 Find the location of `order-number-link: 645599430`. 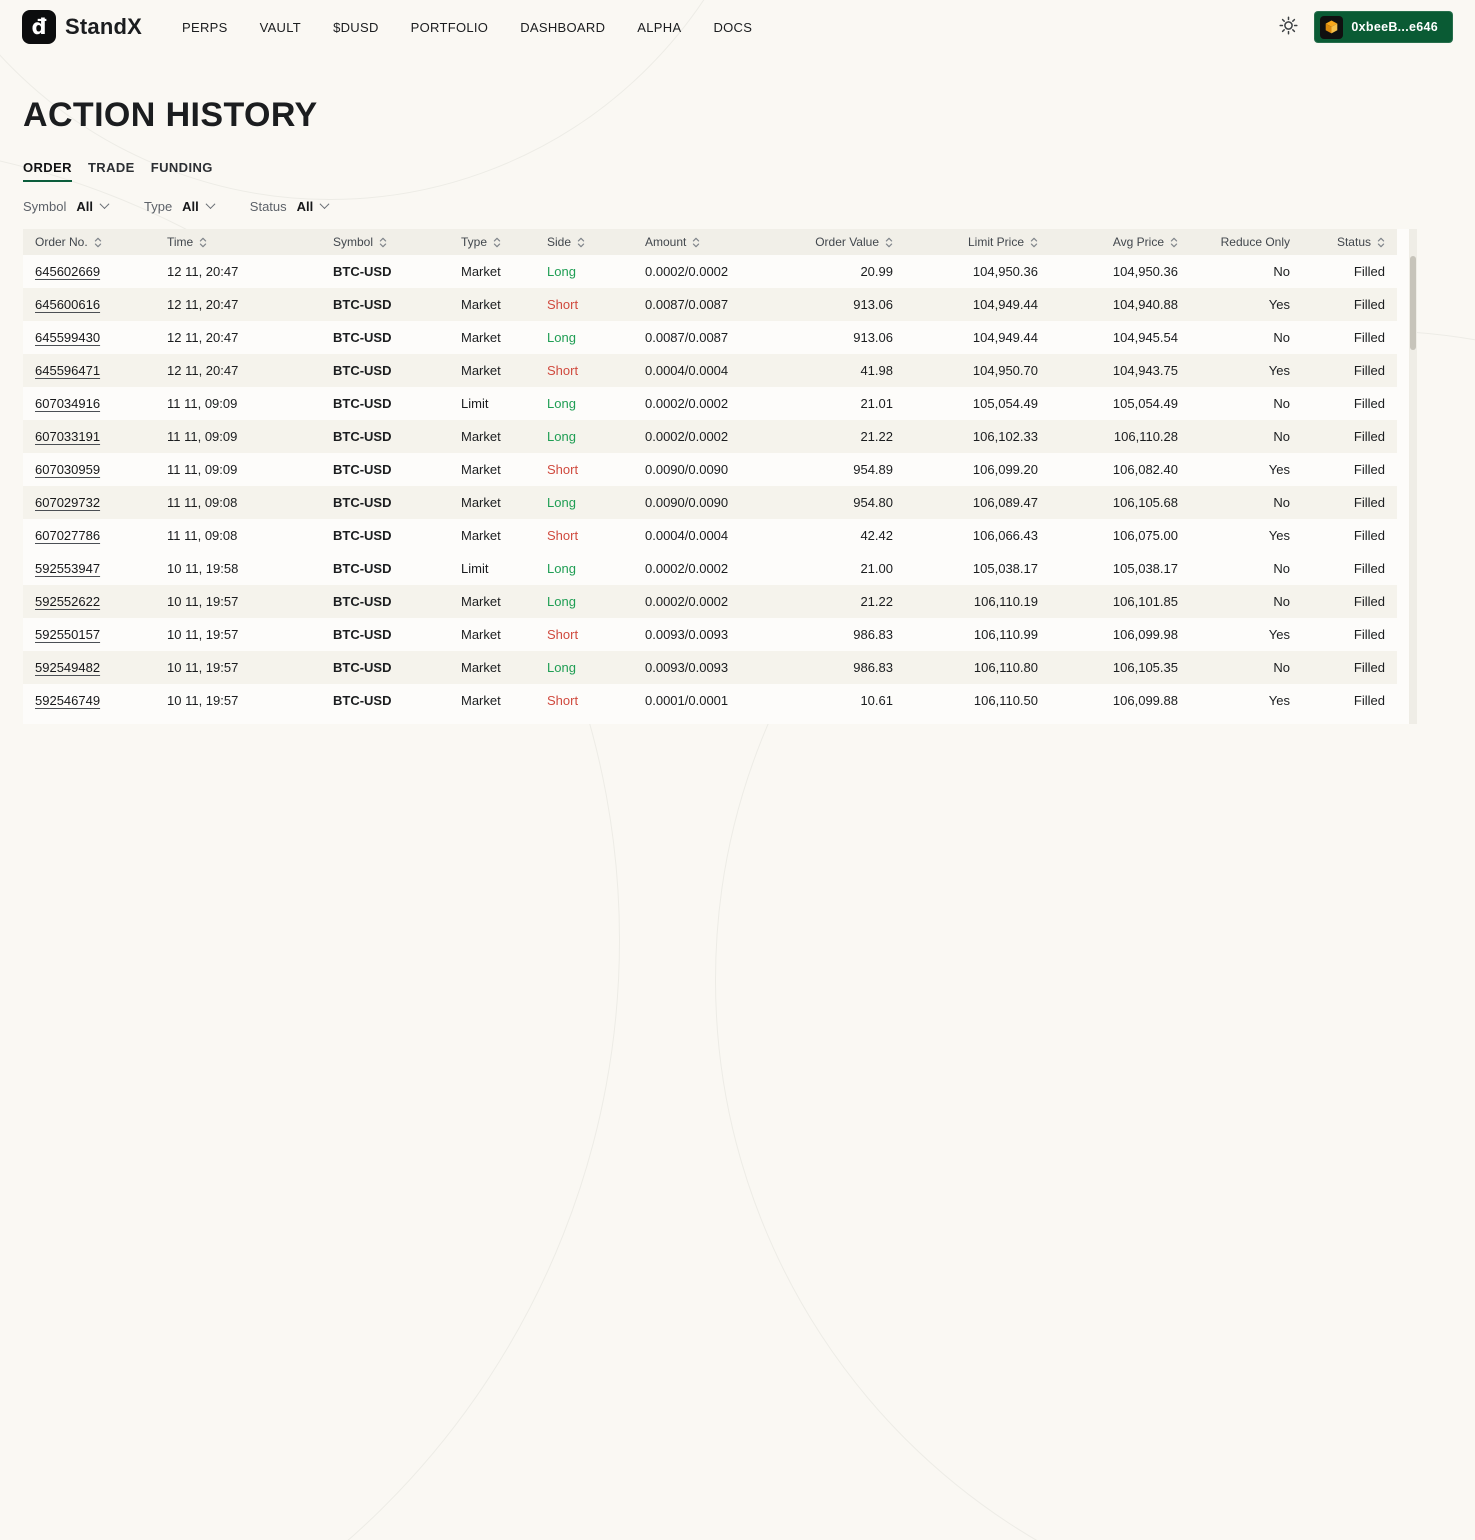

order-number-link: 645599430 is located at coordinates (68, 337).